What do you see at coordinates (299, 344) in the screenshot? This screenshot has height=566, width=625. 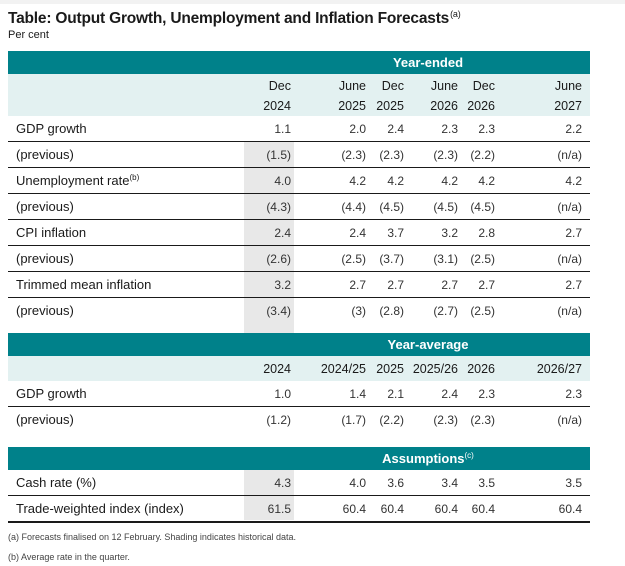 I see `year-average-band: Year-average` at bounding box center [299, 344].